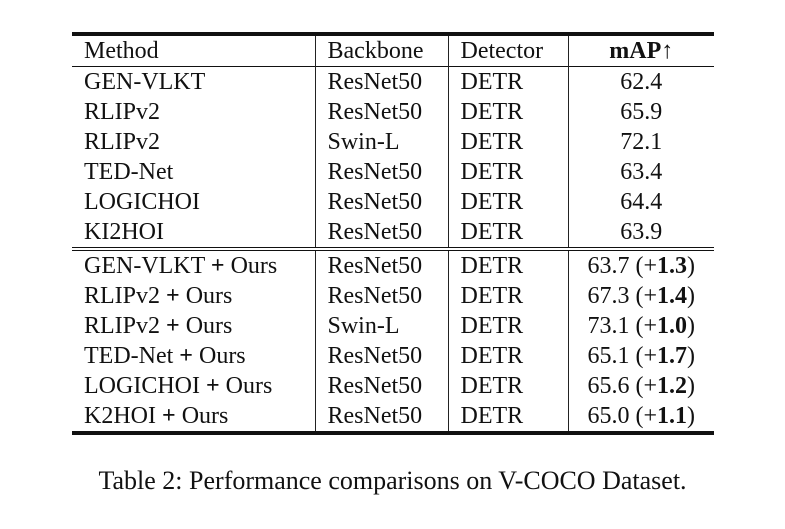 The width and height of the screenshot is (785, 529). What do you see at coordinates (193, 234) in the screenshot?
I see `cell-method: KI2HOI` at bounding box center [193, 234].